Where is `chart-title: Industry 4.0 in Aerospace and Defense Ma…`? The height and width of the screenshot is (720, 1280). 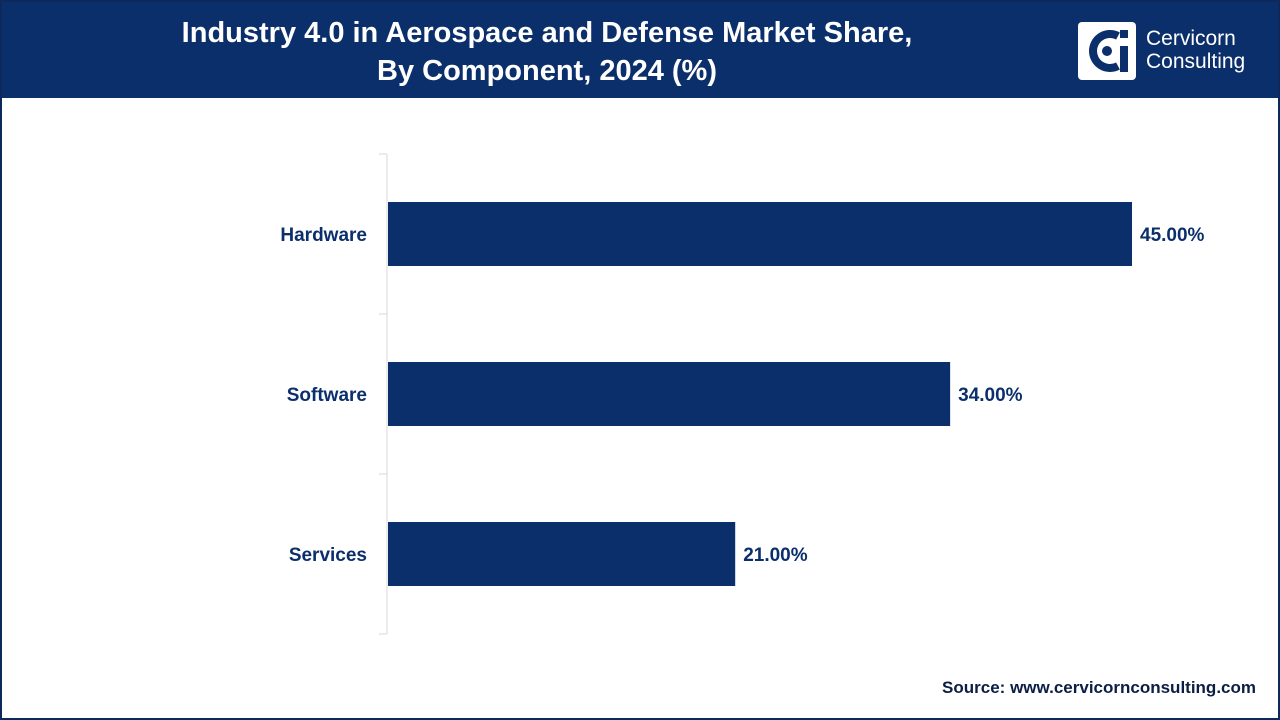
chart-title: Industry 4.0 in Aerospace and Defense Ma… is located at coordinates (547, 52).